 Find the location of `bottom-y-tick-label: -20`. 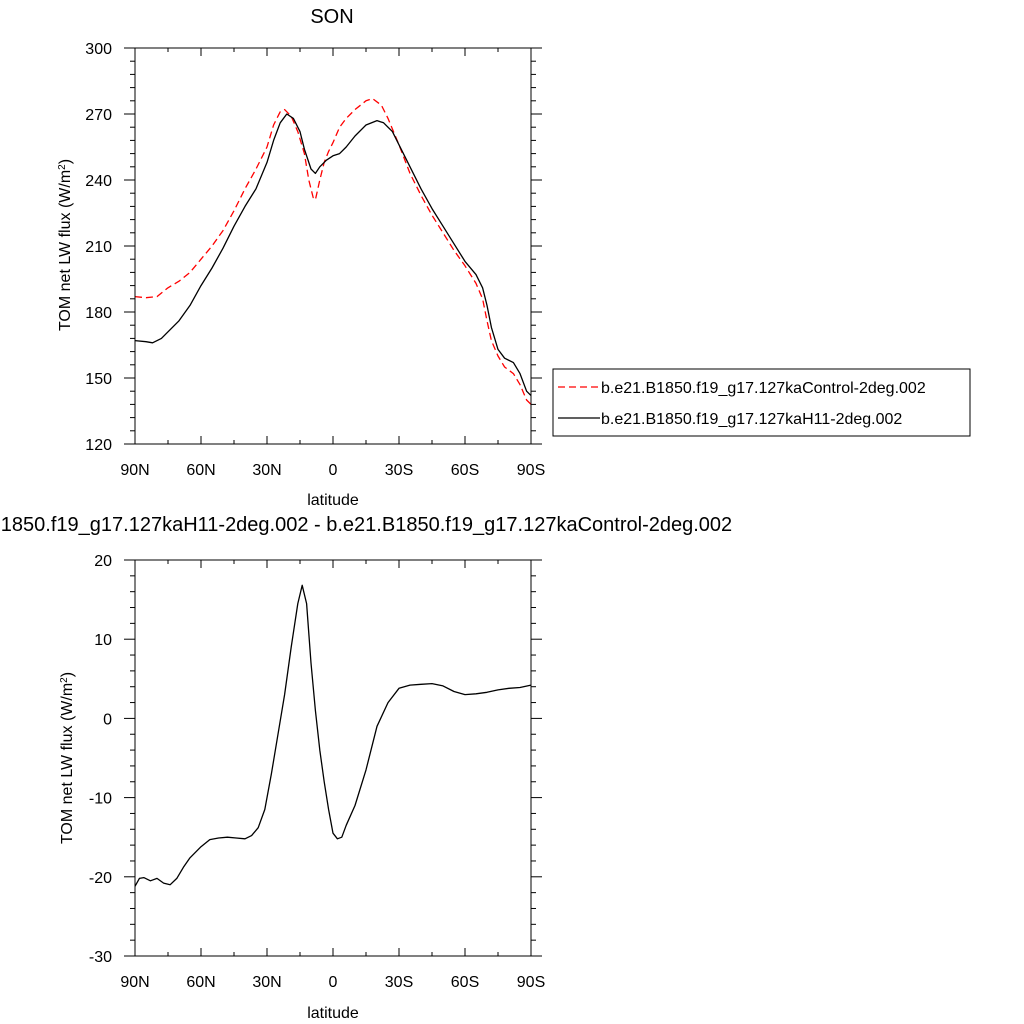

bottom-y-tick-label: -20 is located at coordinates (100, 878).